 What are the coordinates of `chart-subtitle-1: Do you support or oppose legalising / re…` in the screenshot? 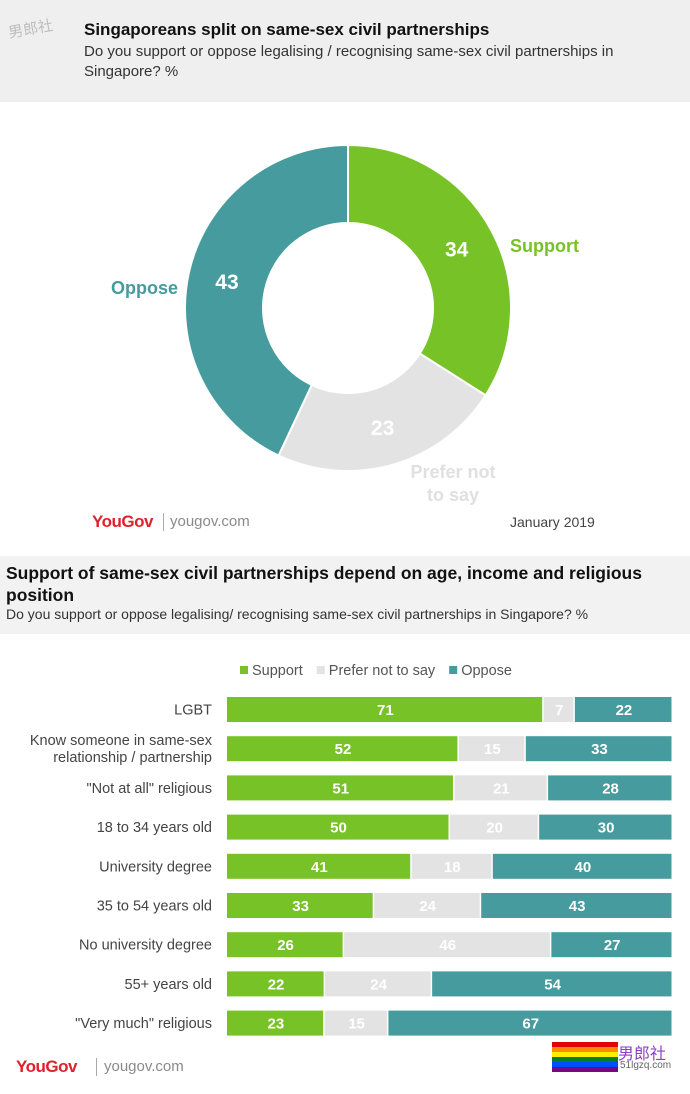 It's located at (349, 61).